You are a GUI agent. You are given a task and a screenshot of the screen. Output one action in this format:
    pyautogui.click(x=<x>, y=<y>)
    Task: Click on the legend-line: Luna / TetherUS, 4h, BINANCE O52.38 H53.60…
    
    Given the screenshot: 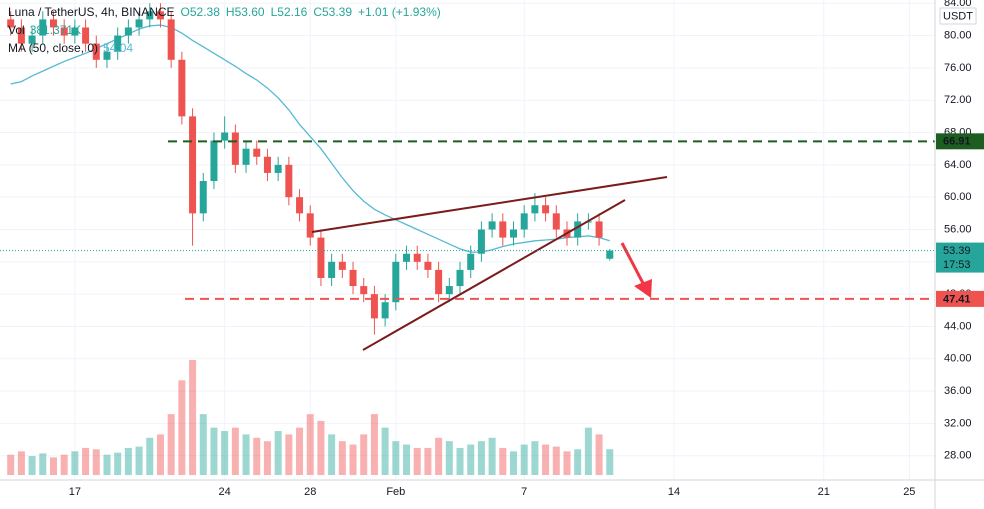 What is the action you would take?
    pyautogui.click(x=224, y=12)
    